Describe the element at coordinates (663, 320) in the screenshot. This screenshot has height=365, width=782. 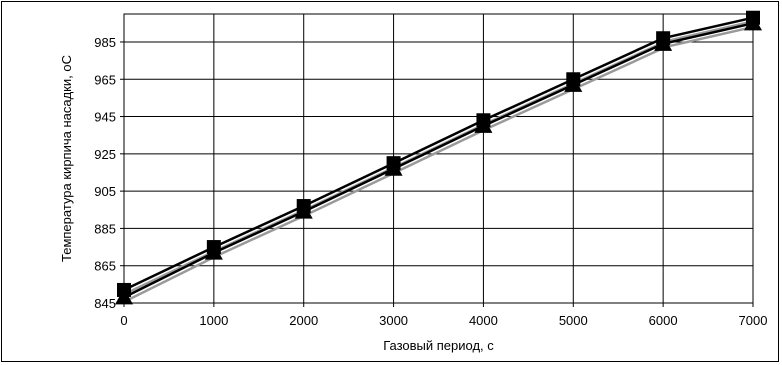
I see `x-tick-label: 6000` at that location.